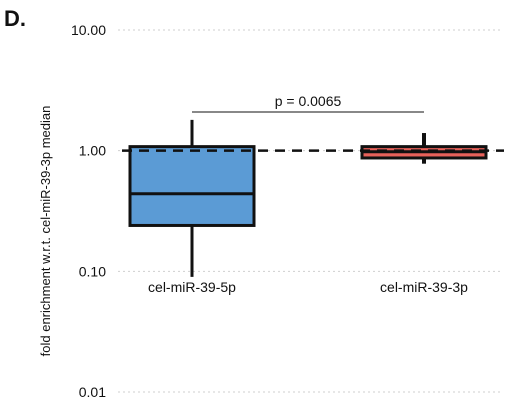 The image size is (511, 403). Describe the element at coordinates (15, 18) in the screenshot. I see `panel-label: D.` at that location.